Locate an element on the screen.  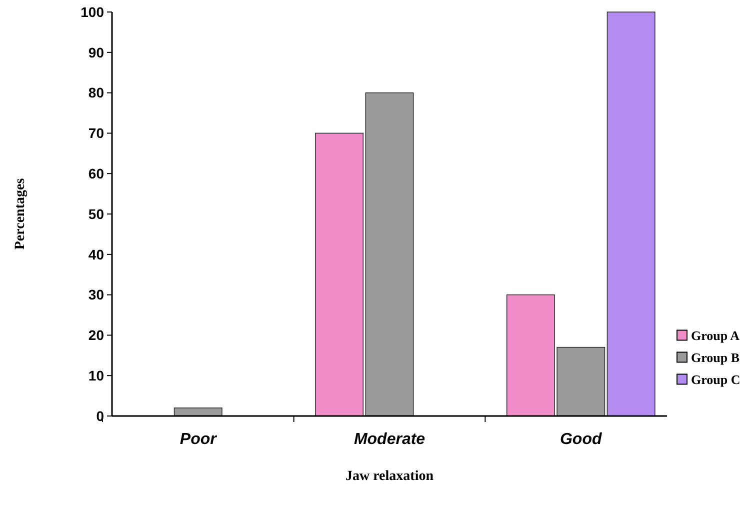
x-axis-title: Jaw relaxation is located at coordinates (389, 476).